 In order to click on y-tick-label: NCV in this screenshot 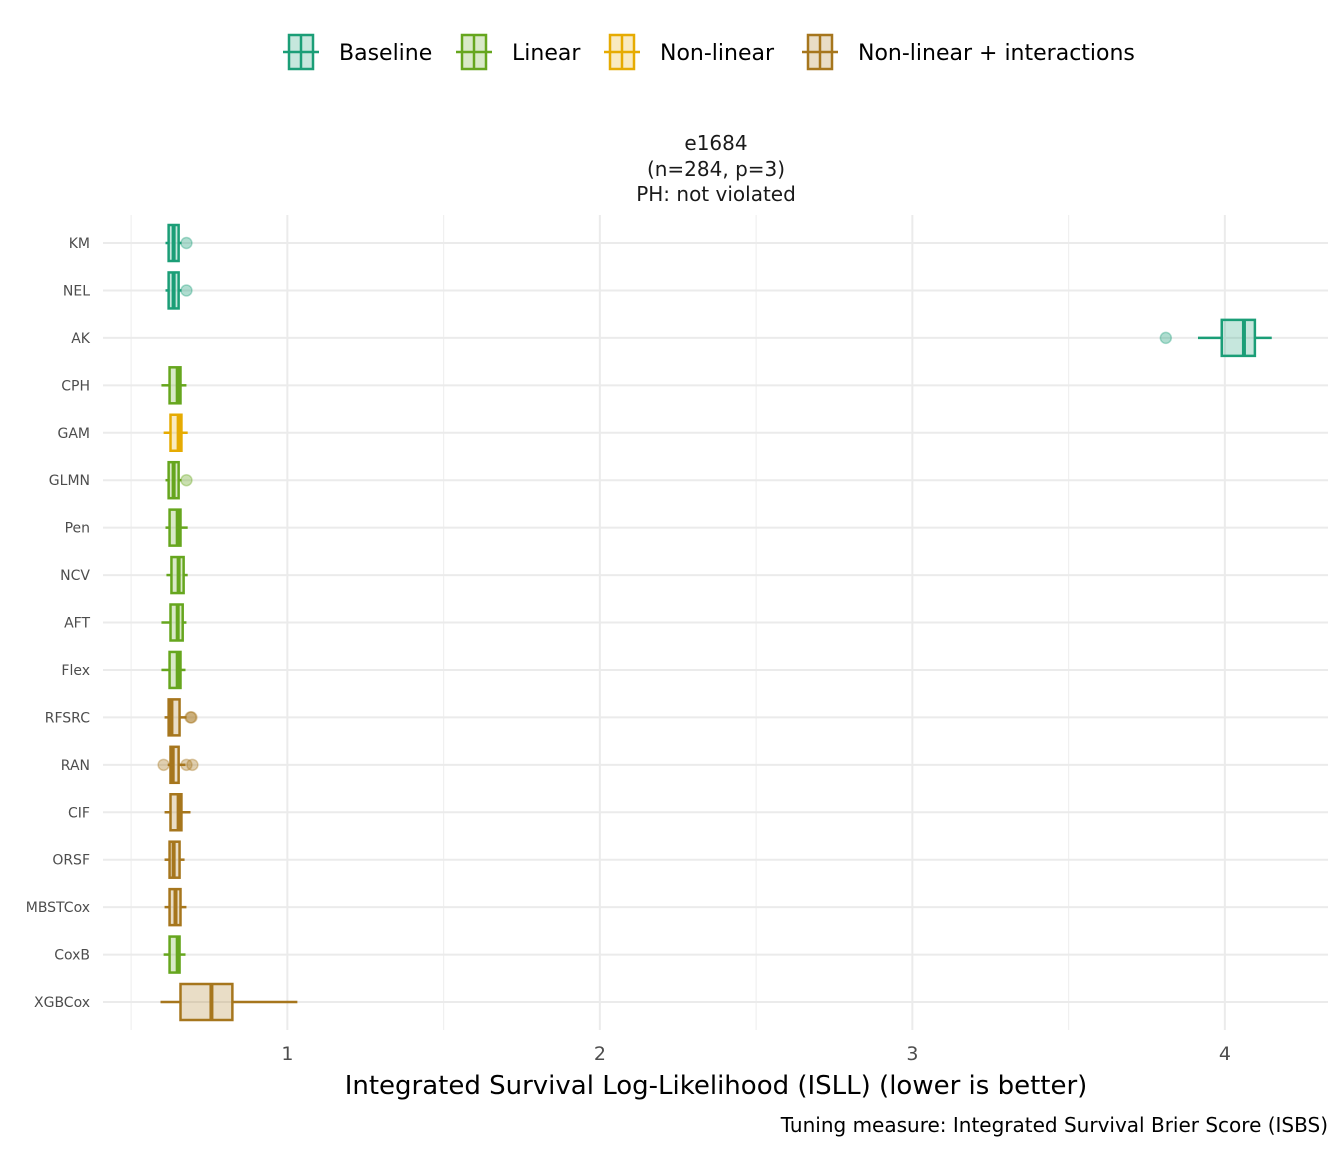, I will do `click(75, 576)`.